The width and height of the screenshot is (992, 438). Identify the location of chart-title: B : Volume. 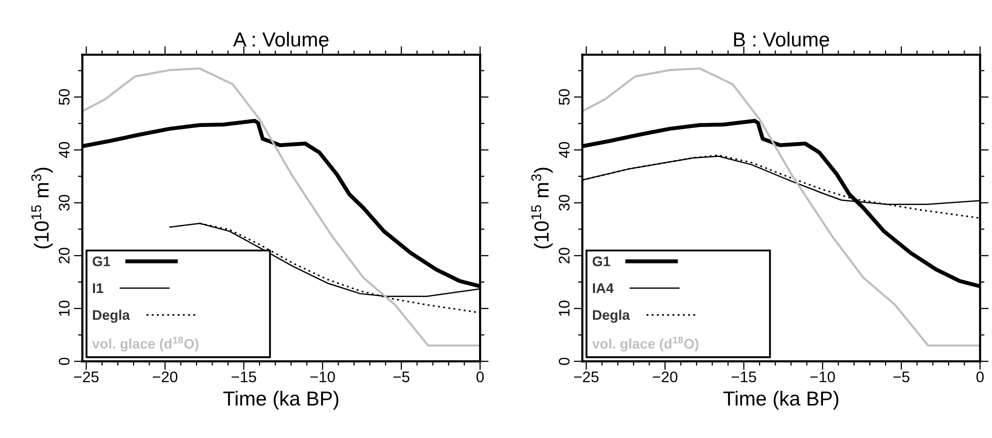
(782, 39).